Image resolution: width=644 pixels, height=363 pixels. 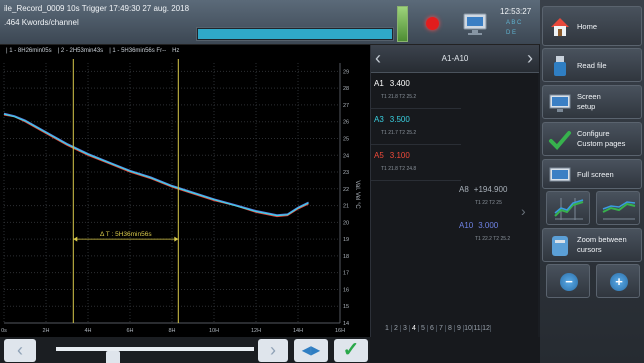 I want to click on page-number: 5, so click(x=423, y=328).